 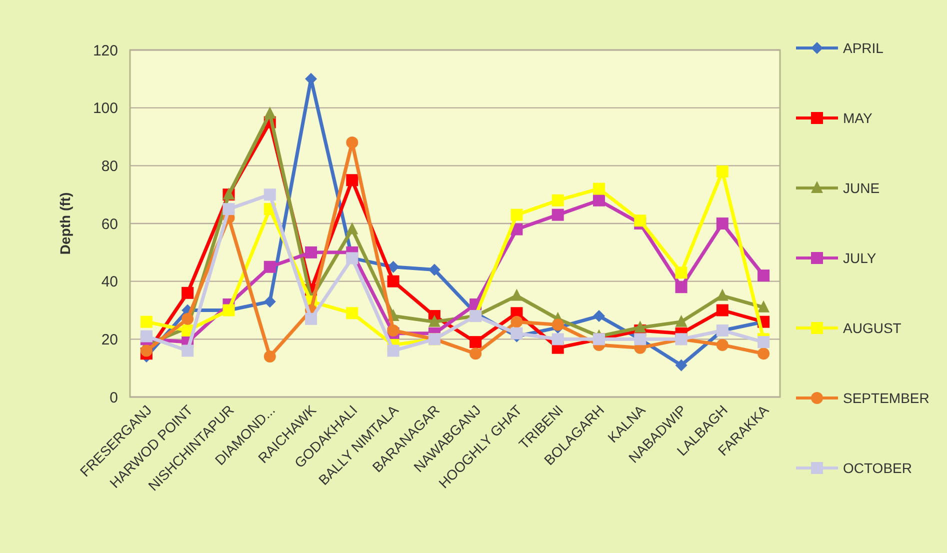 I want to click on y-tick-label: 40, so click(x=109, y=282).